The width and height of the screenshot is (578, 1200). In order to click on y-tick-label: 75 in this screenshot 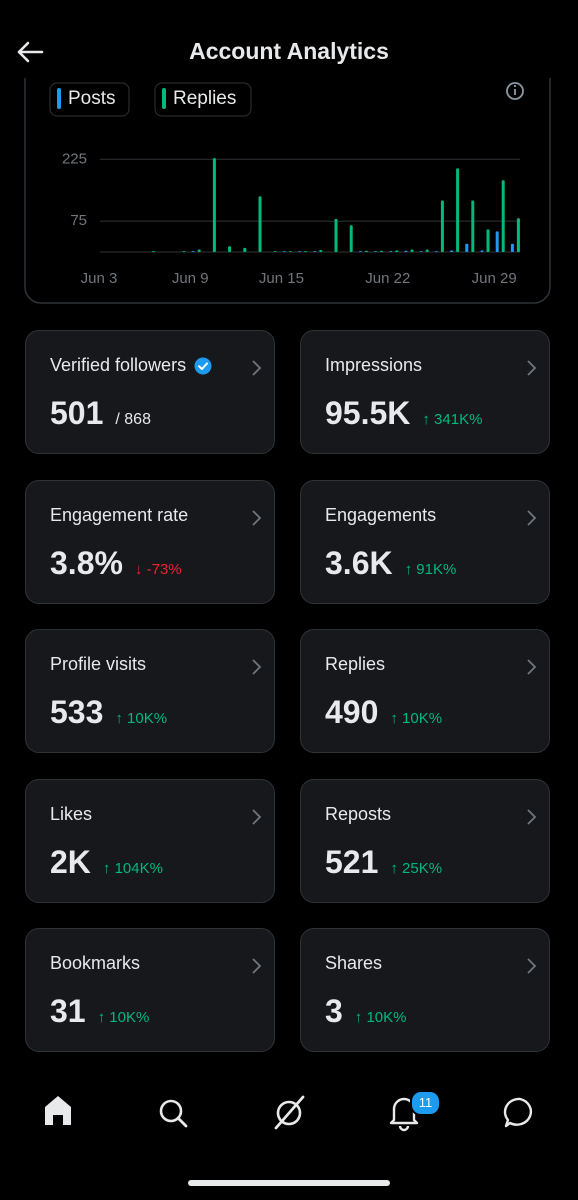, I will do `click(78, 220)`.